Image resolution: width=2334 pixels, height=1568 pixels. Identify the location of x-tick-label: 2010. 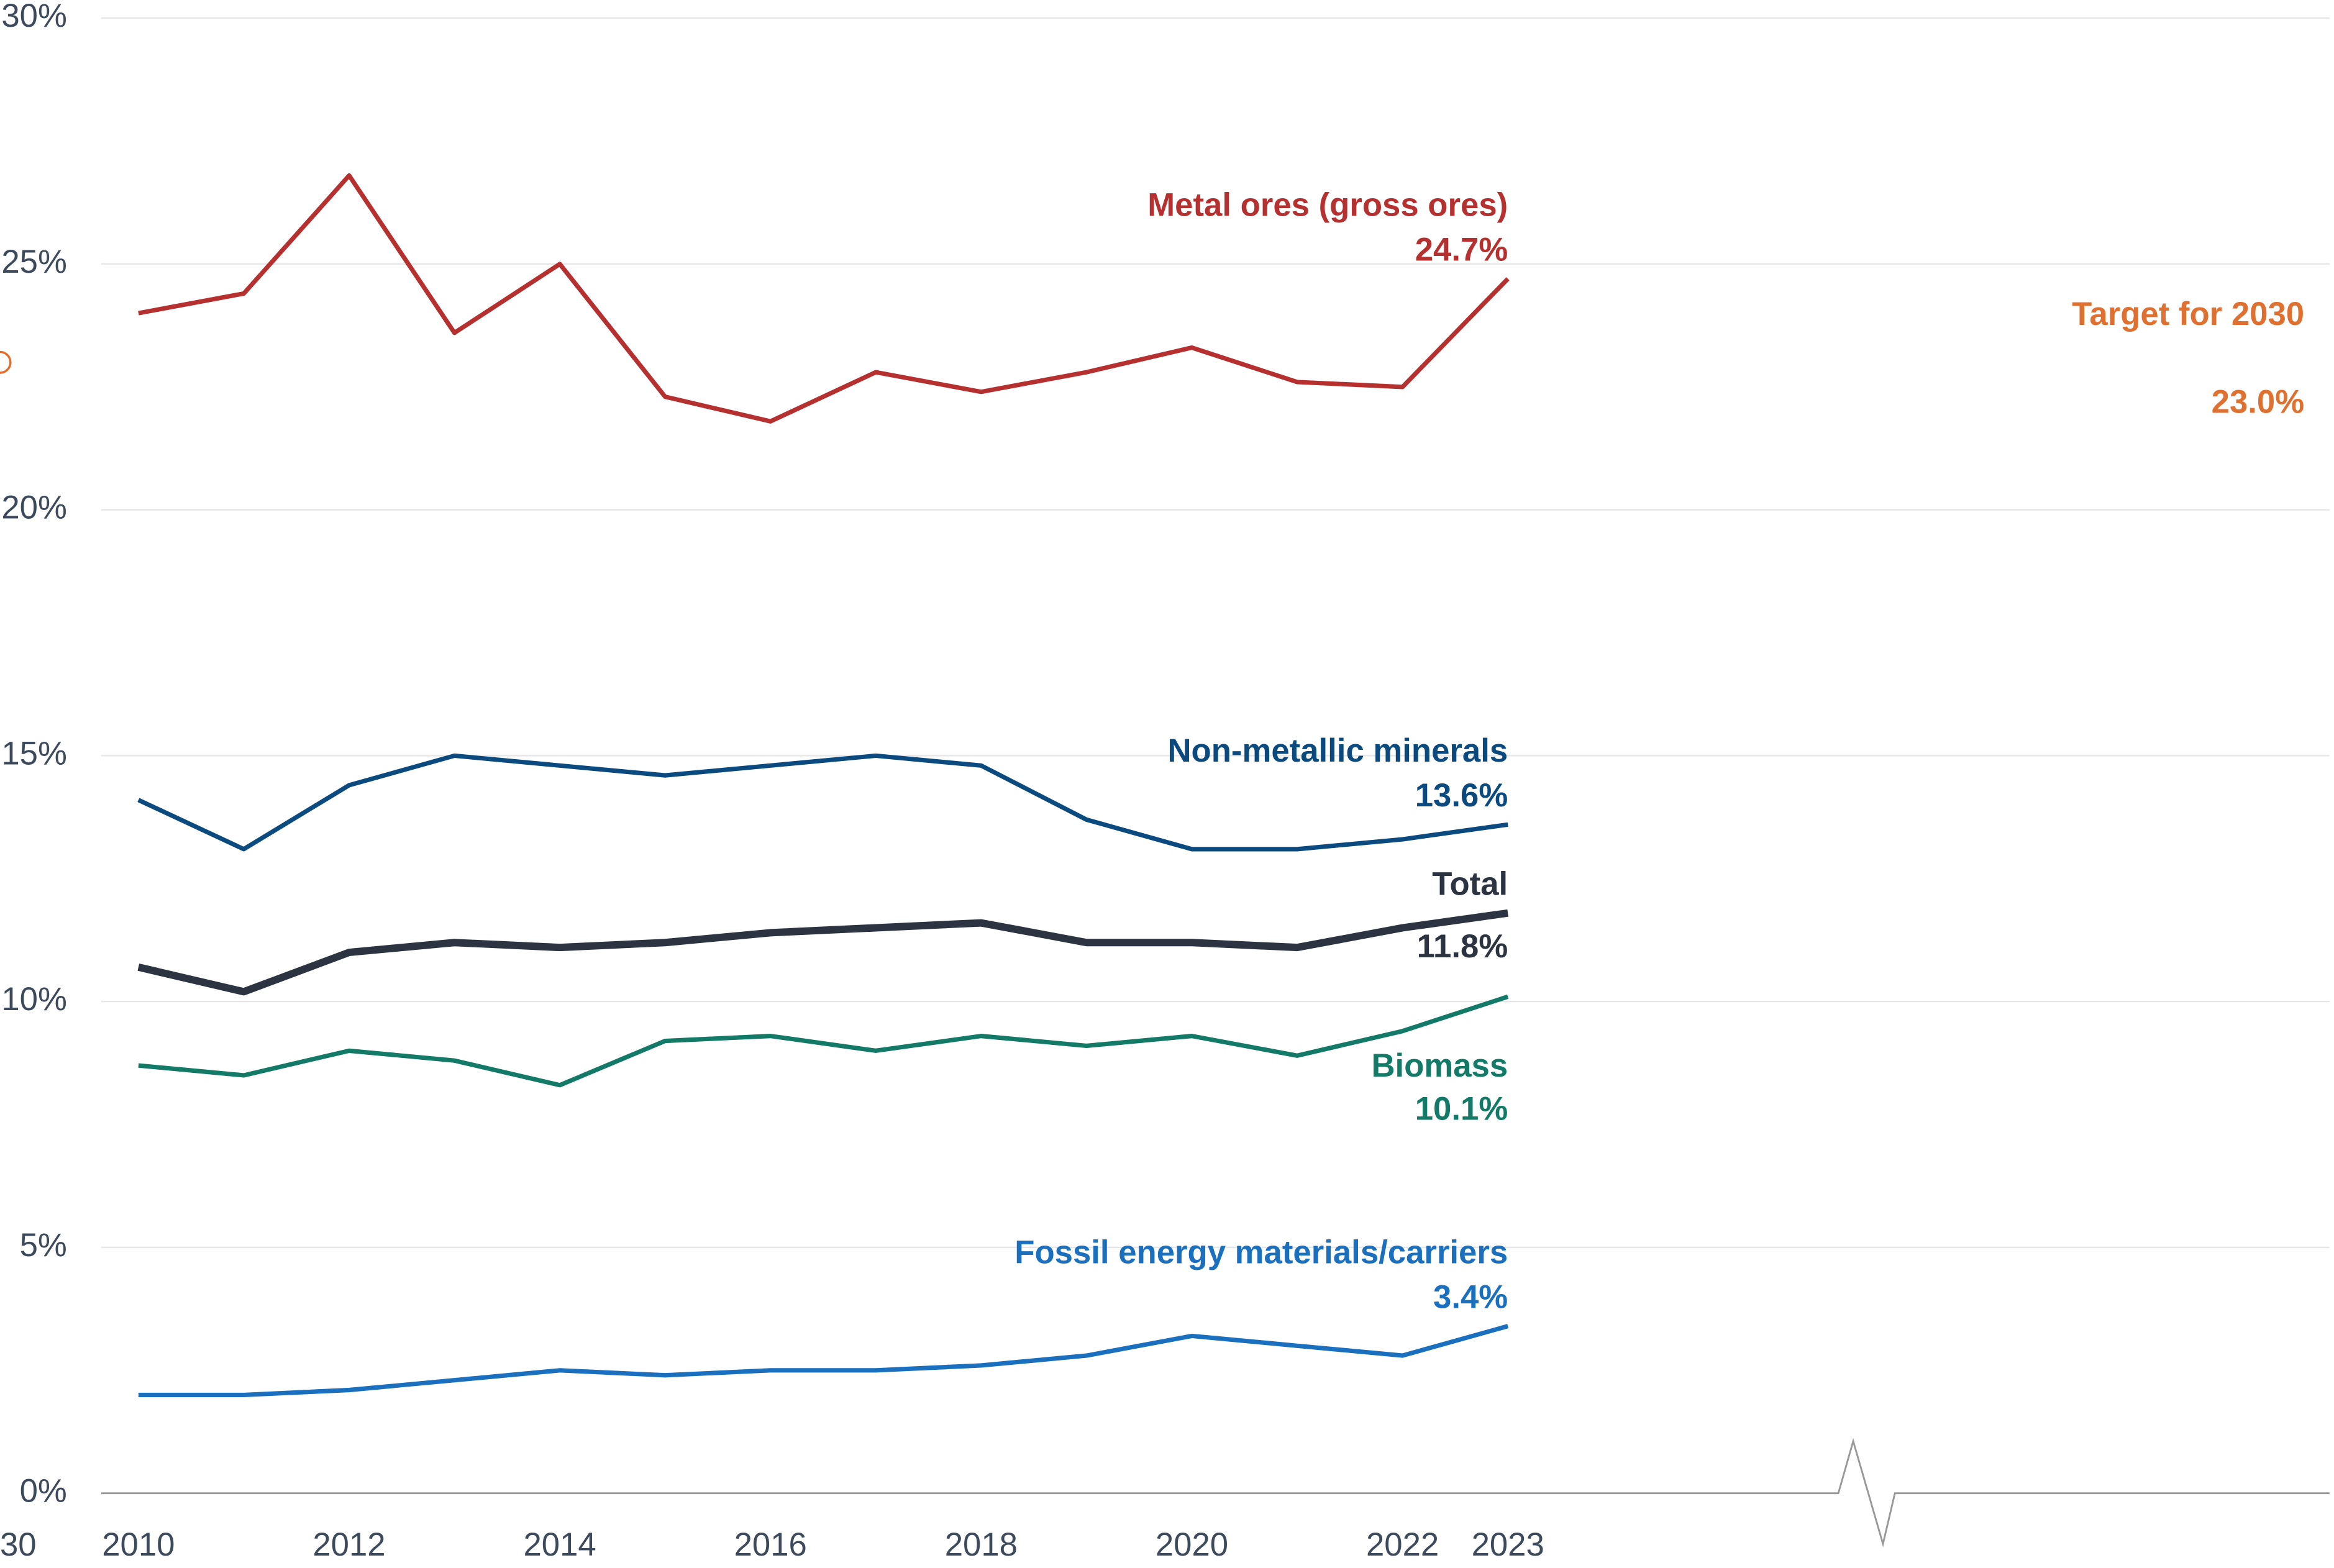
(138, 1544).